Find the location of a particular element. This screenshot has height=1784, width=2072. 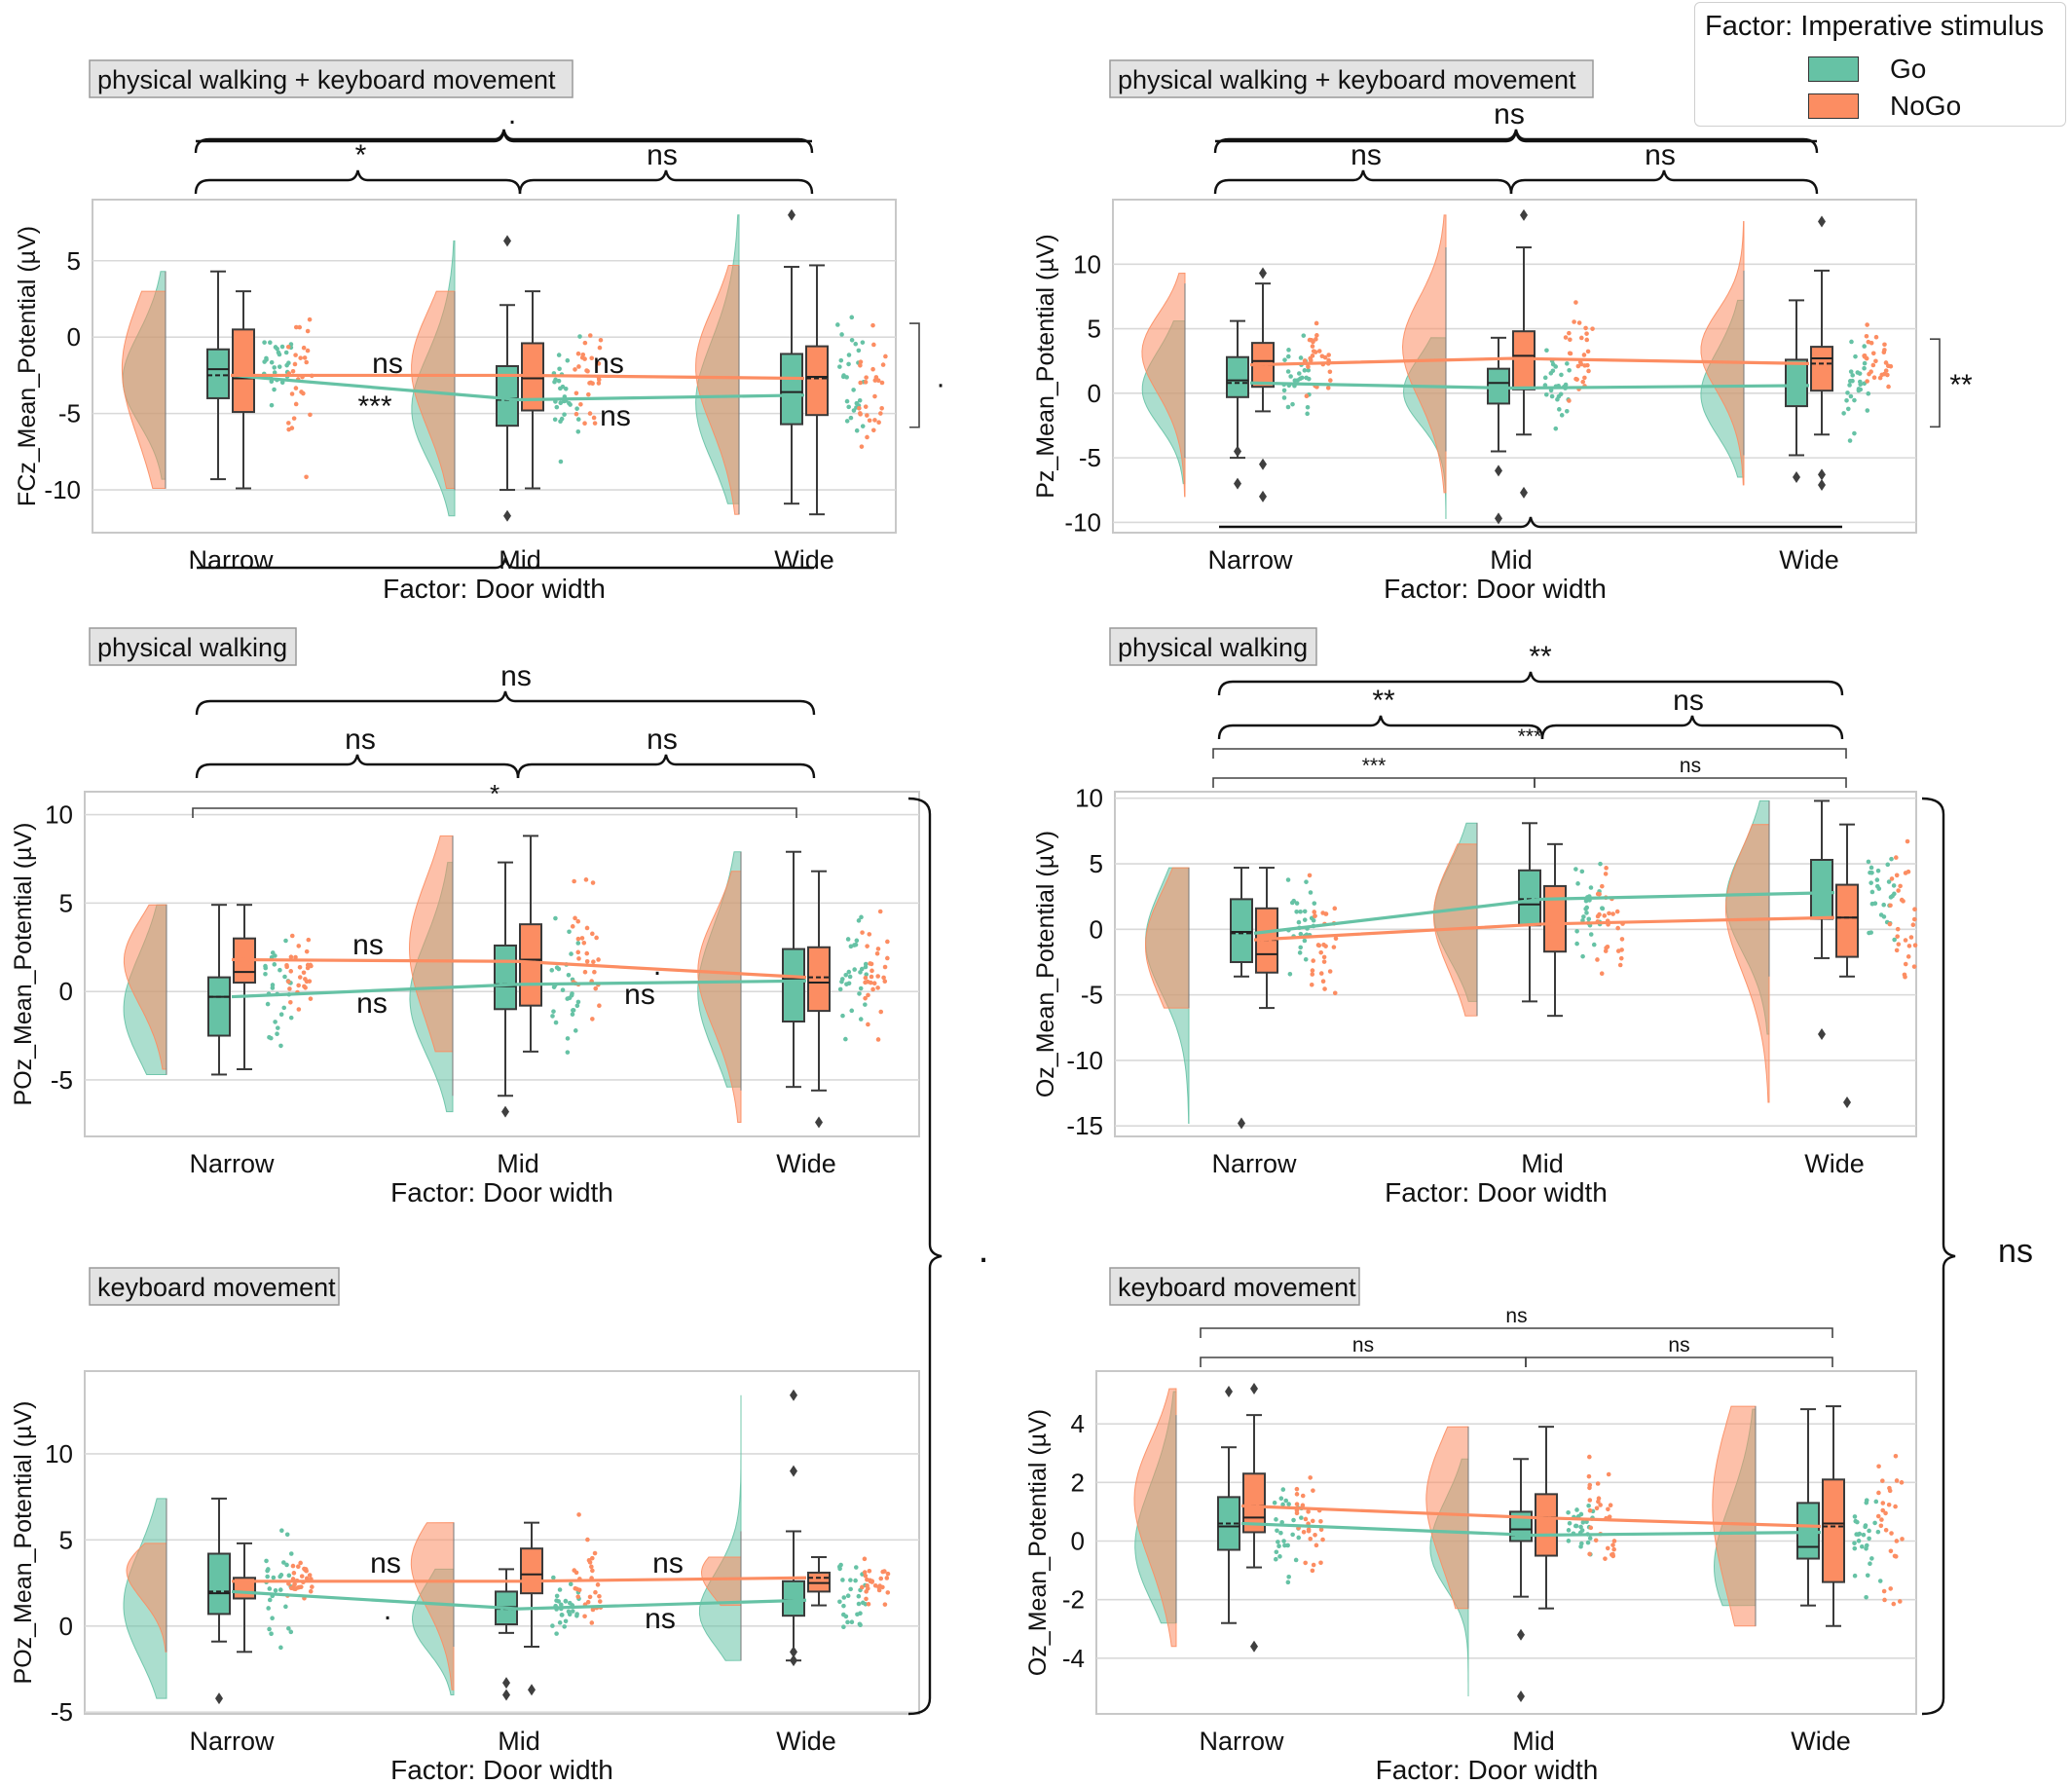

p1-outlier is located at coordinates (507, 516).